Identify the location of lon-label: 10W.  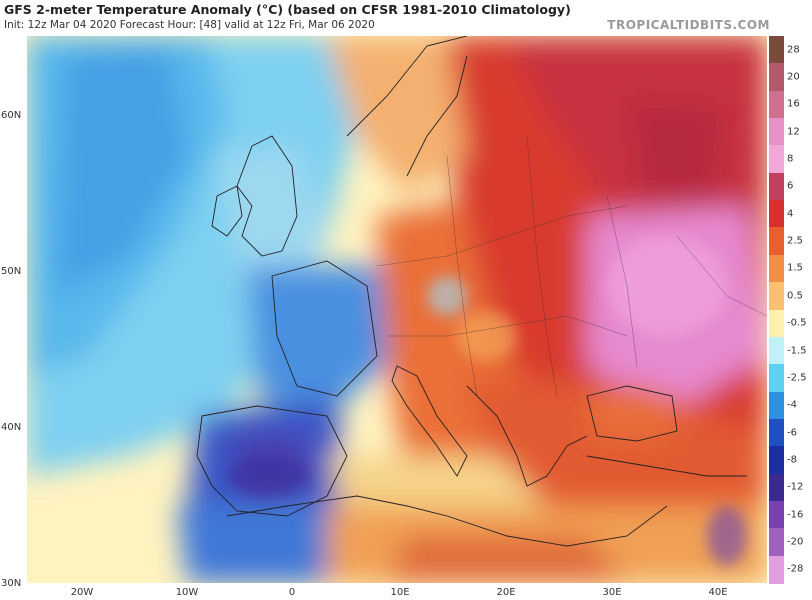
(187, 592).